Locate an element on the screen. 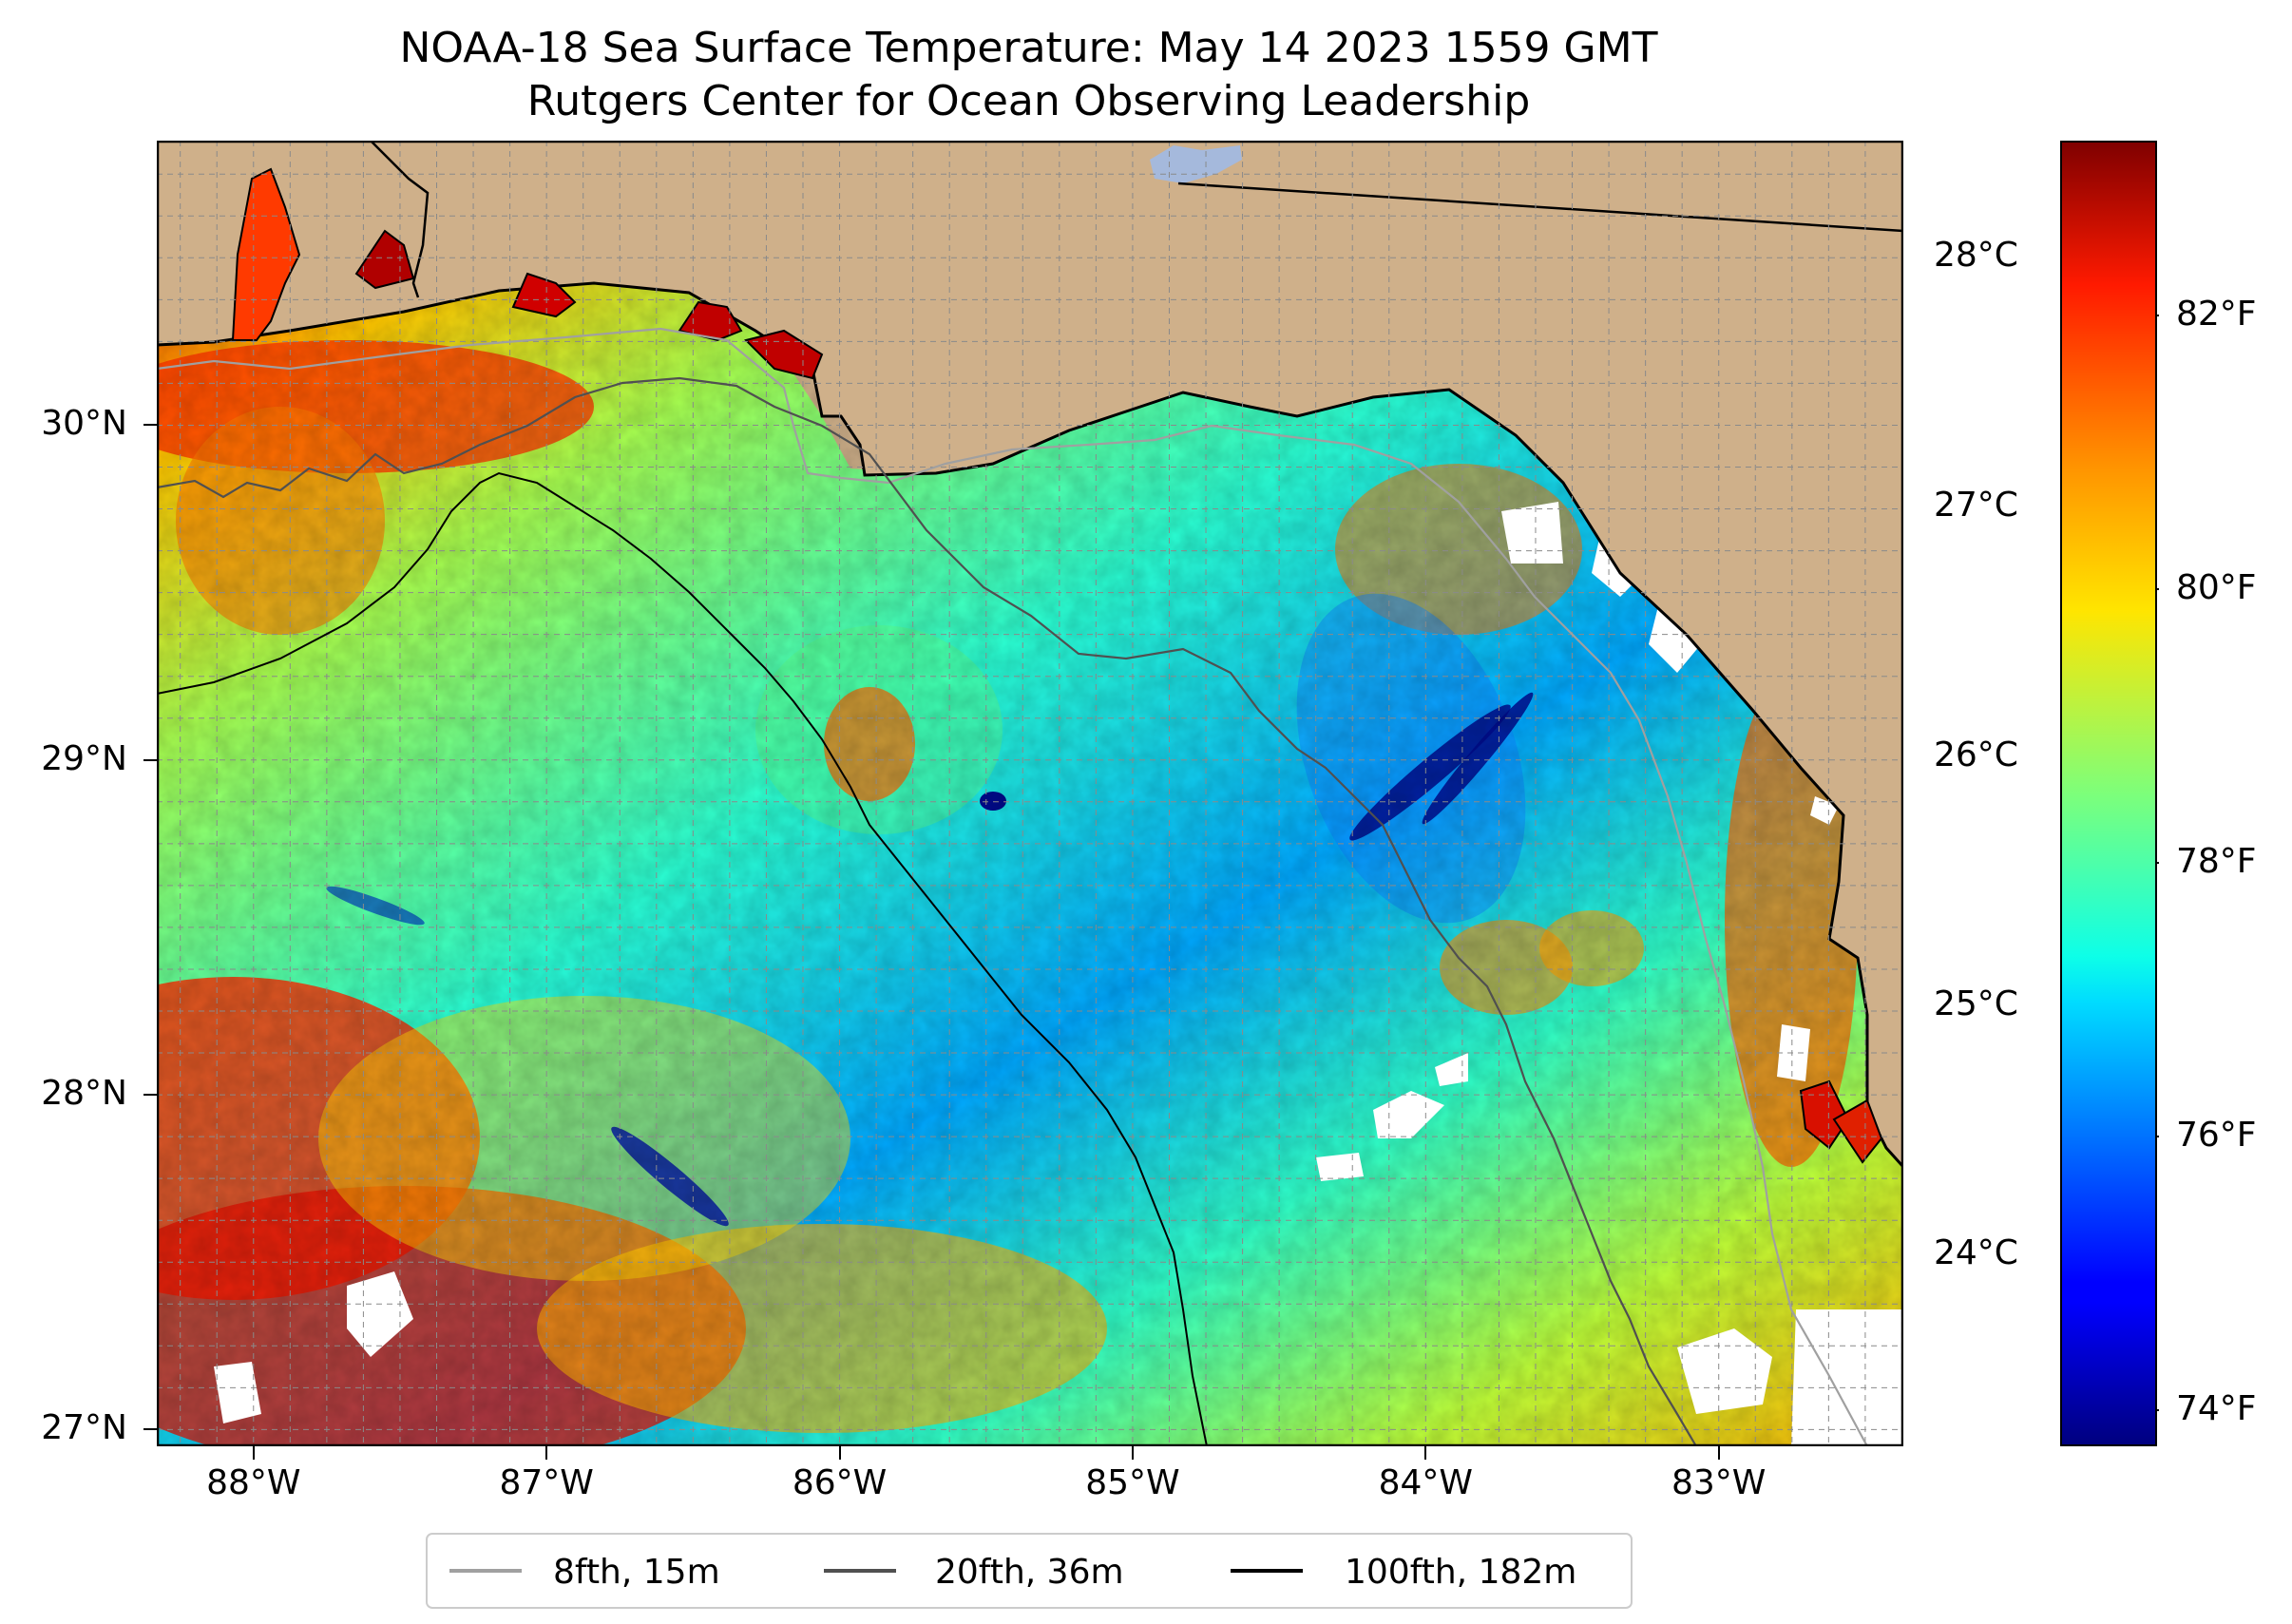 The width and height of the screenshot is (2292, 1624). celsius-tick: 27°C is located at coordinates (1976, 506).